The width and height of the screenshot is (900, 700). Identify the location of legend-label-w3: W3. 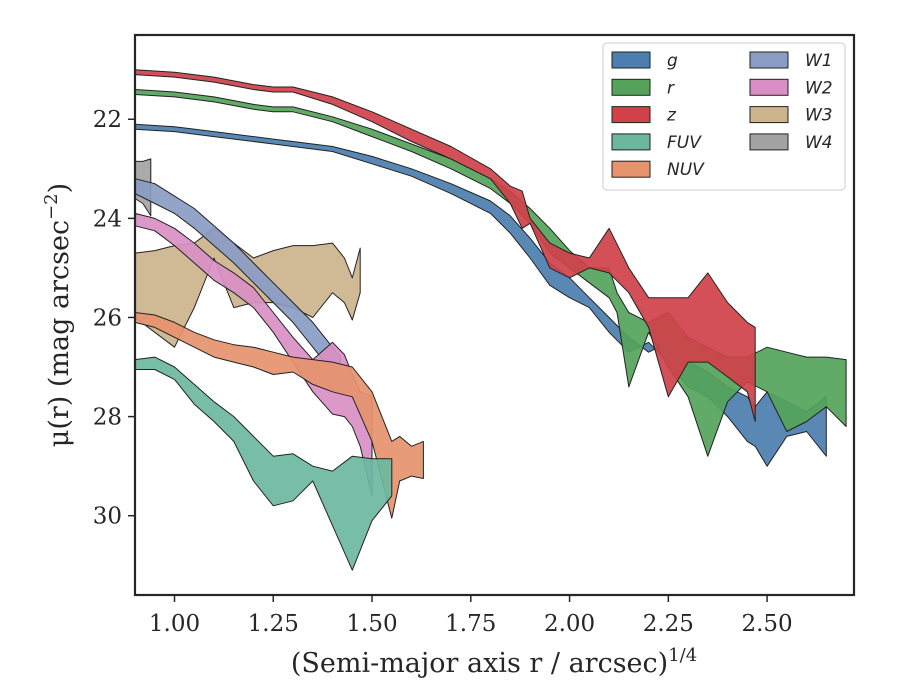
(819, 116).